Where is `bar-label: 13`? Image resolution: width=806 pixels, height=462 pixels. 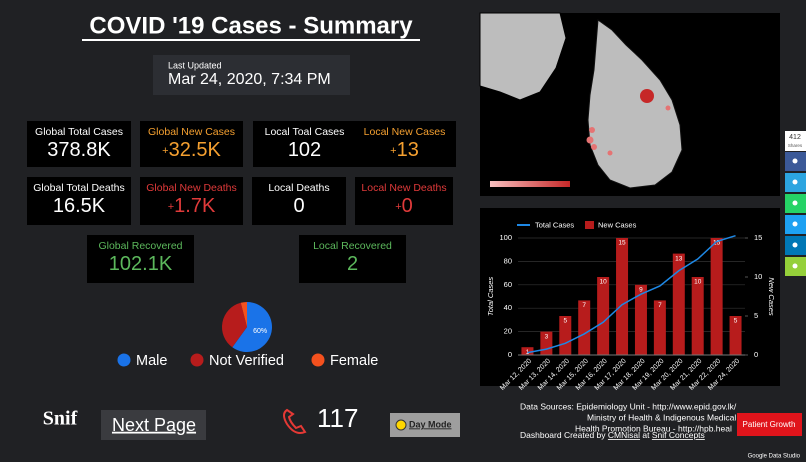
bar-label: 13 is located at coordinates (679, 258).